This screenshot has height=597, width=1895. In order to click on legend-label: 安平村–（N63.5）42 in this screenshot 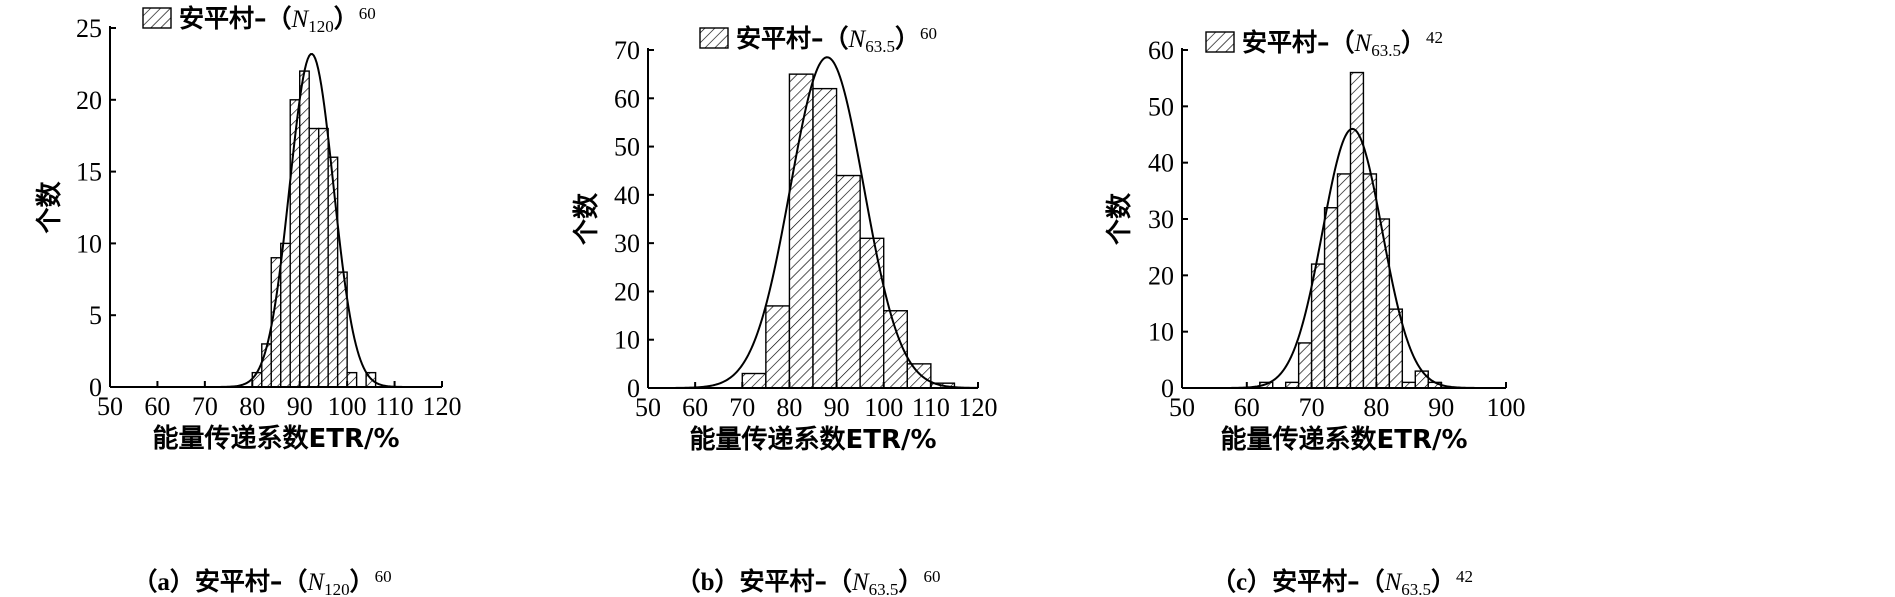, I will do `click(1342, 44)`.